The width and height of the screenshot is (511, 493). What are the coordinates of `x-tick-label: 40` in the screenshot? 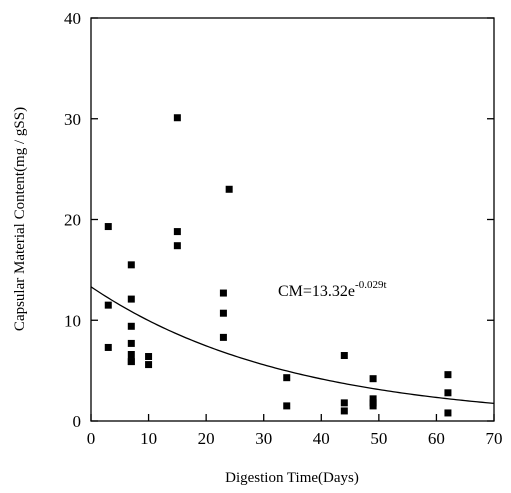 It's located at (321, 438).